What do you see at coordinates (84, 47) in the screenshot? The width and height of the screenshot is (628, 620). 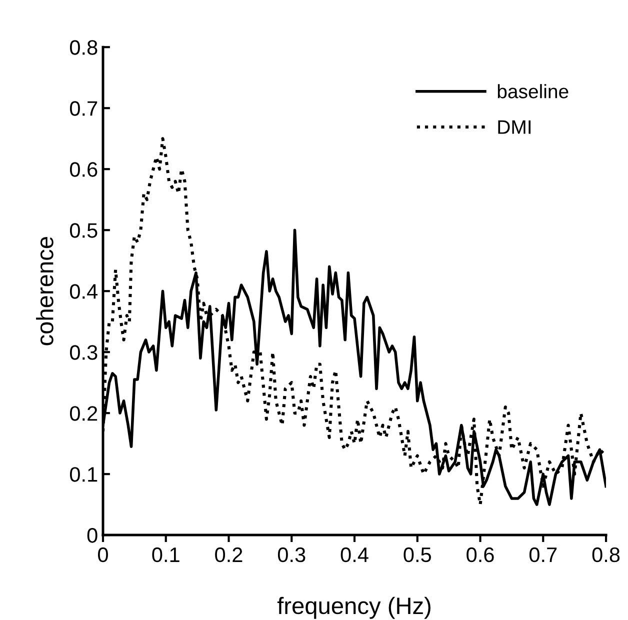 I see `y-tick-label: 0.8` at bounding box center [84, 47].